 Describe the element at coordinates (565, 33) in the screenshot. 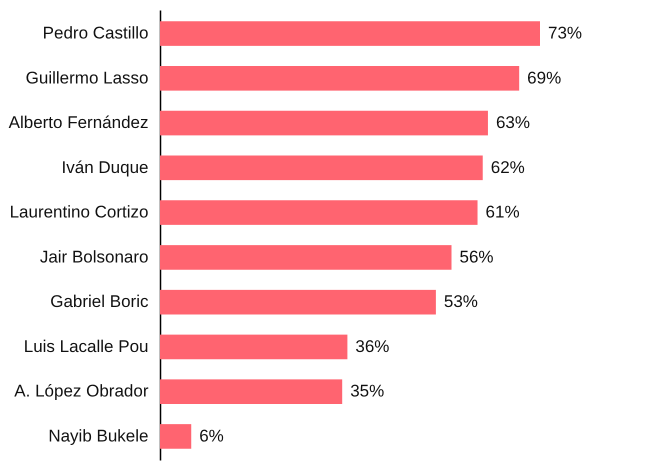

I see `data-label: 73%` at that location.